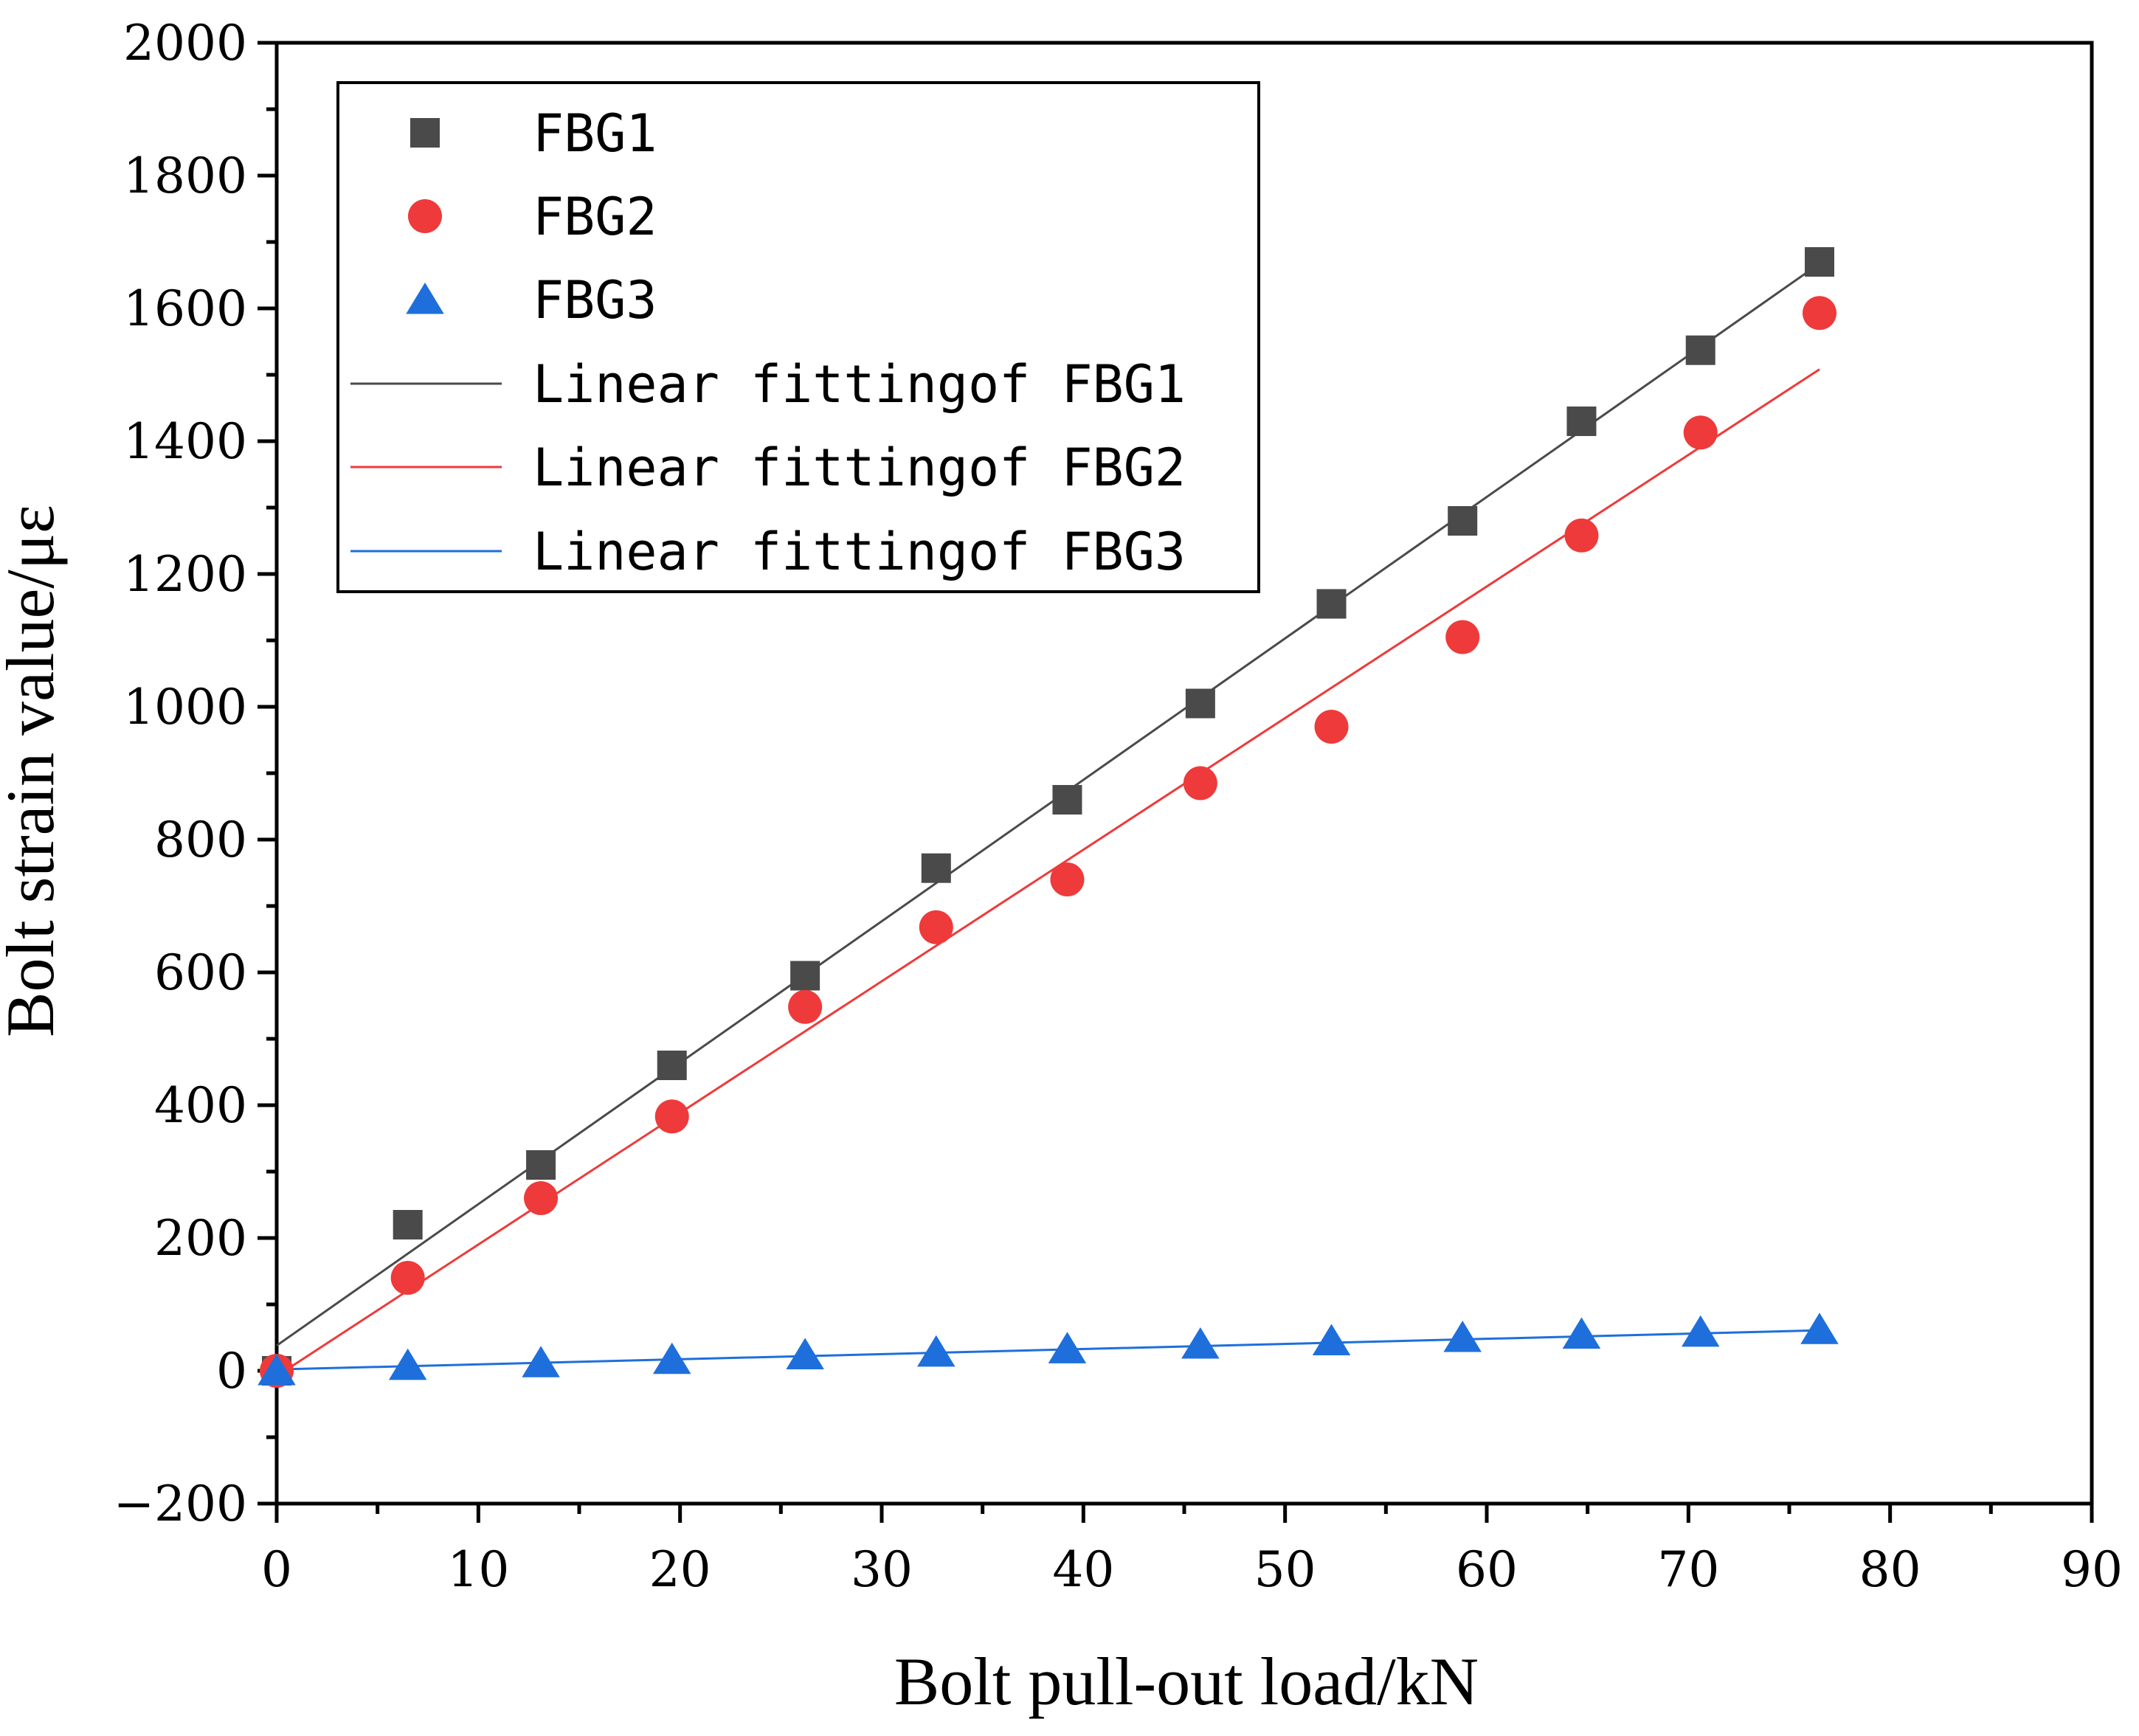 This screenshot has width=2139, height=1736. Describe the element at coordinates (2092, 1569) in the screenshot. I see `x-tick-label: 90` at that location.